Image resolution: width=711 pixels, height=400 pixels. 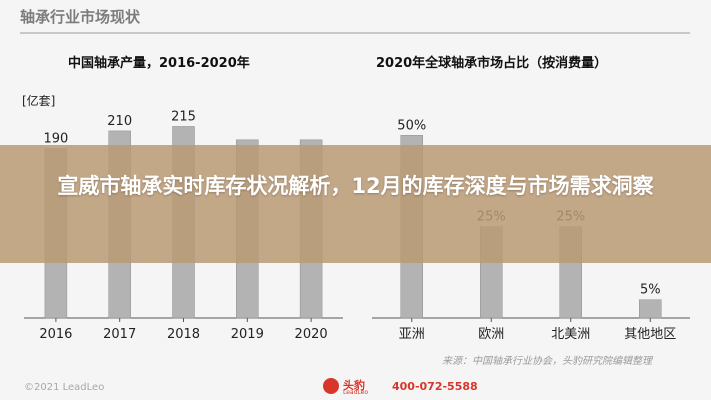 What do you see at coordinates (55, 334) in the screenshot?
I see `tick-label-0-0: 2016` at bounding box center [55, 334].